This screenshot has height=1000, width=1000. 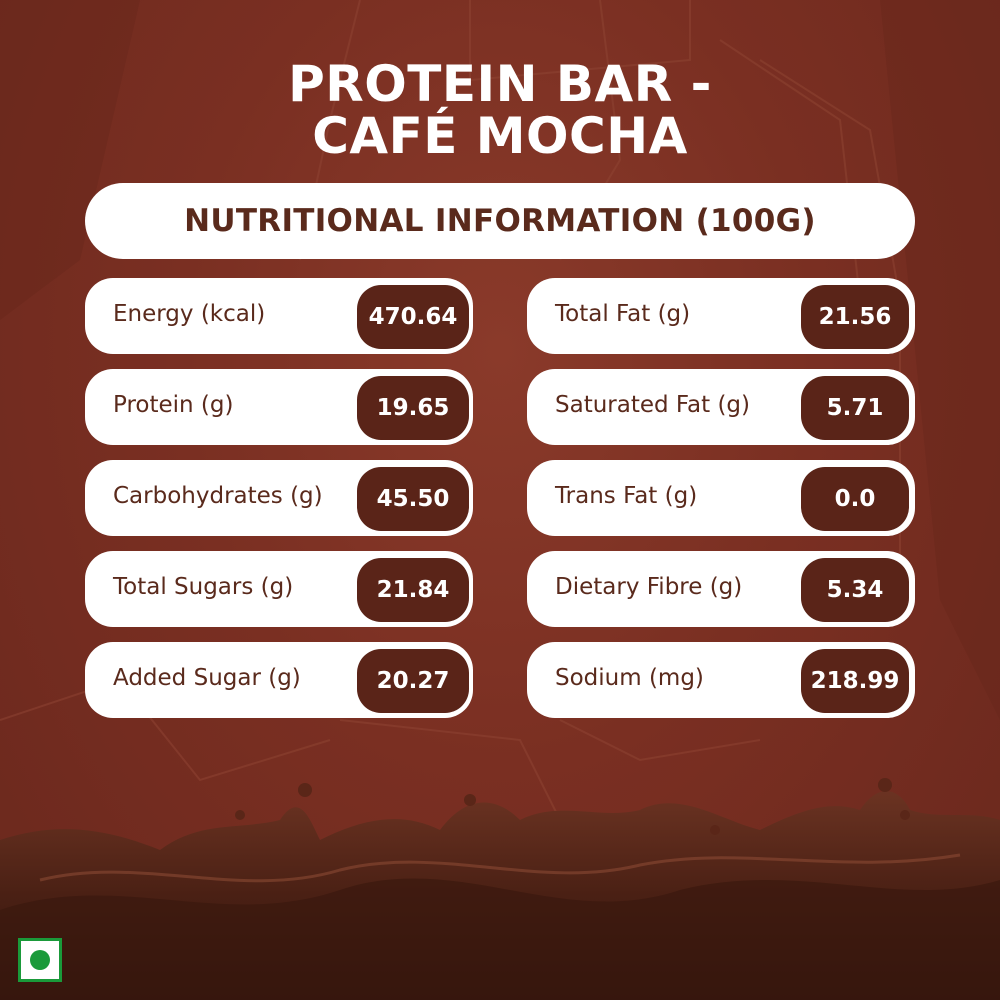 What do you see at coordinates (721, 316) in the screenshot?
I see `nutrient-row-total-fat: Total Fat (g) 21.56` at bounding box center [721, 316].